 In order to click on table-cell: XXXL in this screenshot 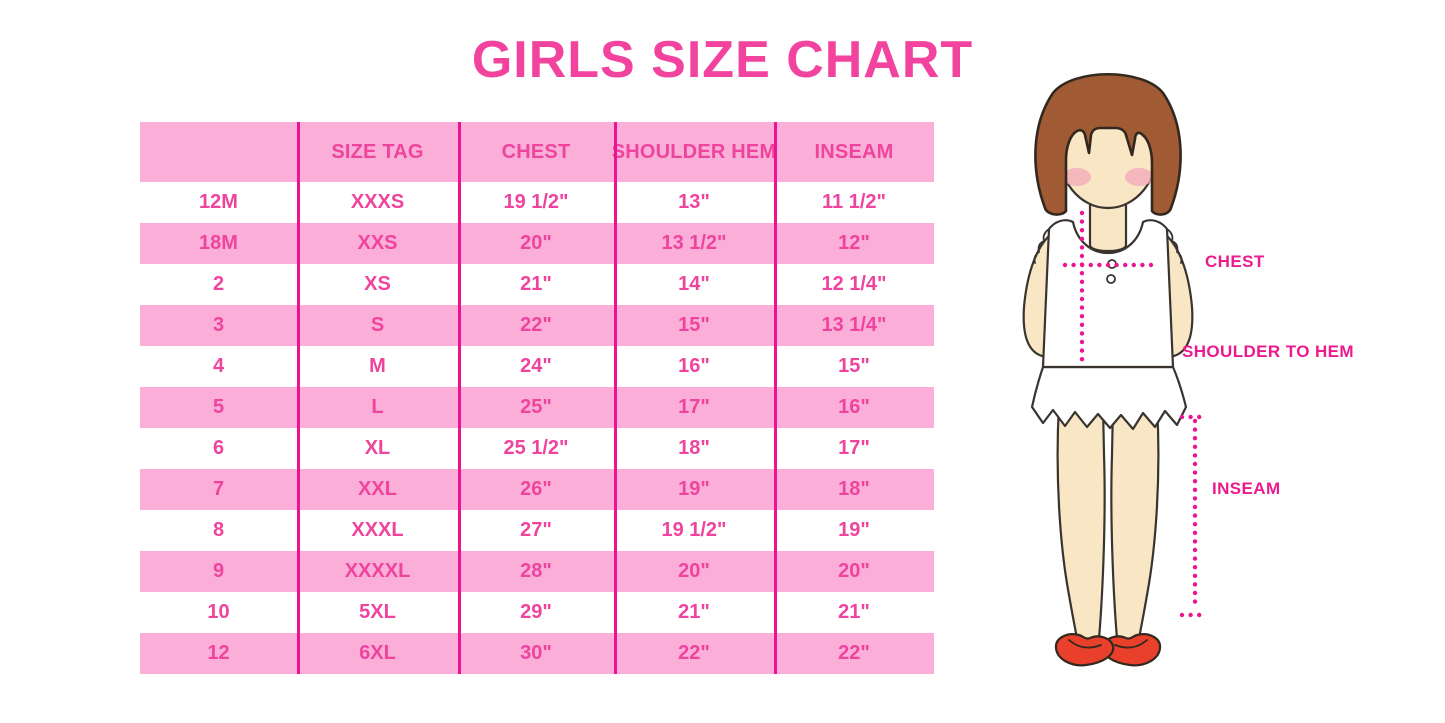, I will do `click(377, 530)`.